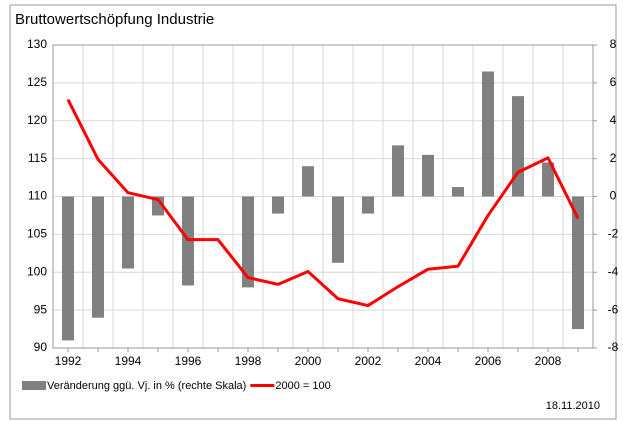 The width and height of the screenshot is (623, 421). What do you see at coordinates (37, 82) in the screenshot?
I see `y-tick-label: 125` at bounding box center [37, 82].